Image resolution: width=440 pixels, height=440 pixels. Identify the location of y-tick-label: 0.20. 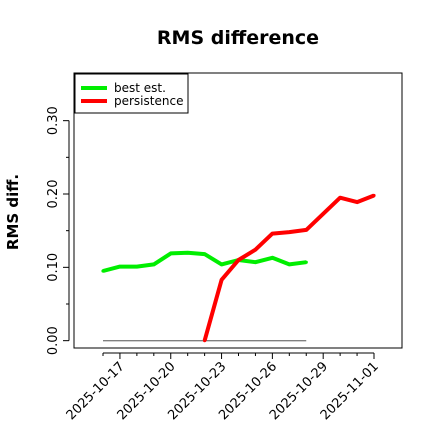
(53, 194).